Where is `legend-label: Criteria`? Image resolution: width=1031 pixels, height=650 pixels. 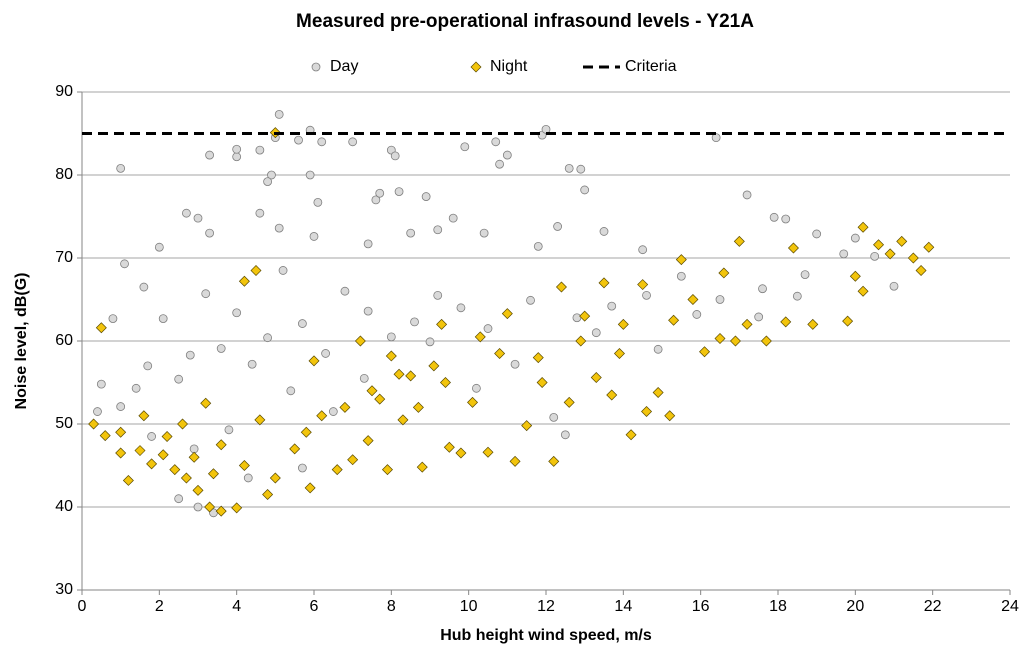 legend-label: Criteria is located at coordinates (651, 66).